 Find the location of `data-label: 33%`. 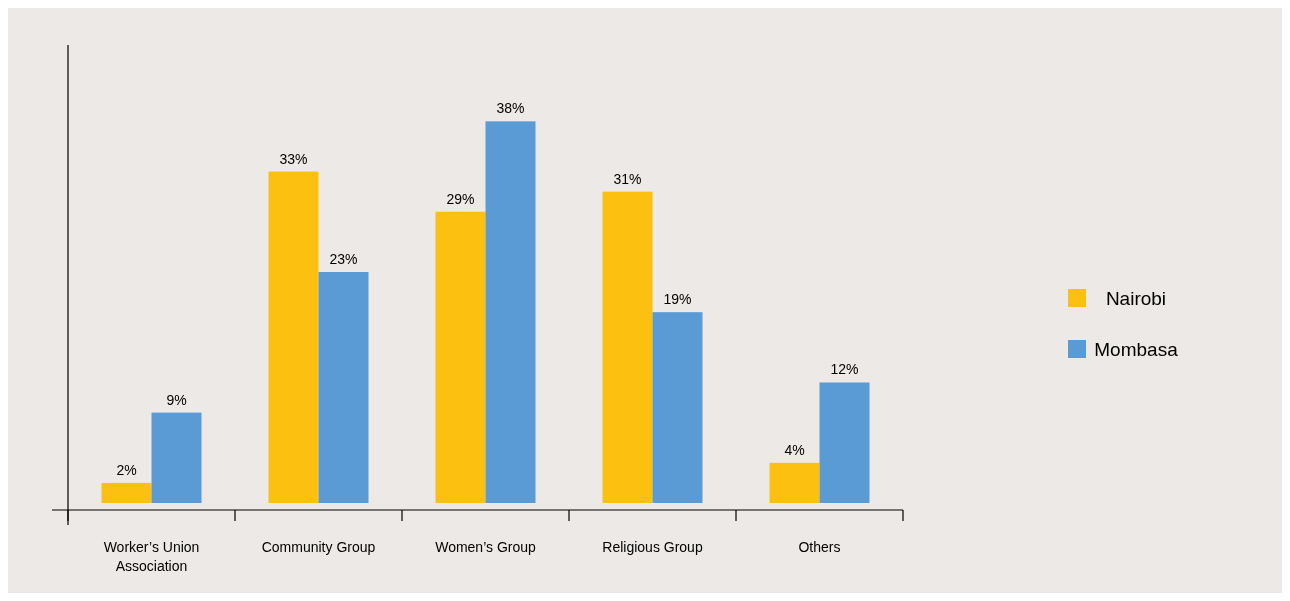

data-label: 33% is located at coordinates (293, 158).